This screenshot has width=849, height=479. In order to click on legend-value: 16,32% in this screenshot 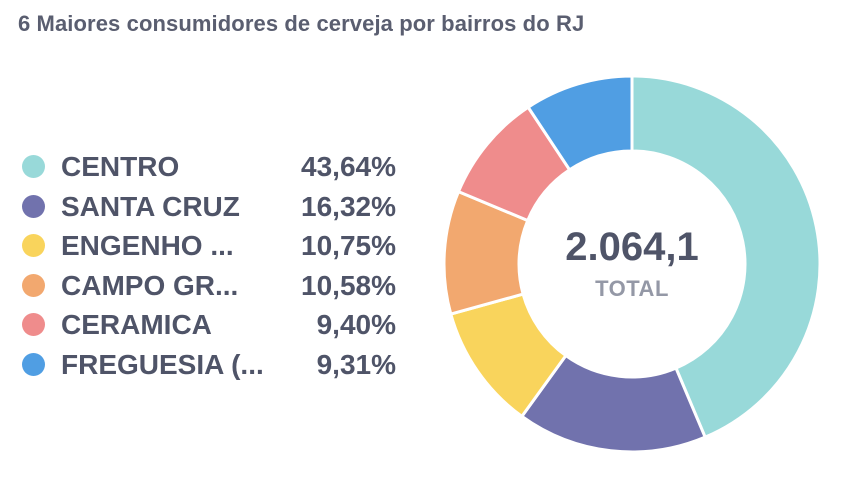, I will do `click(348, 206)`.